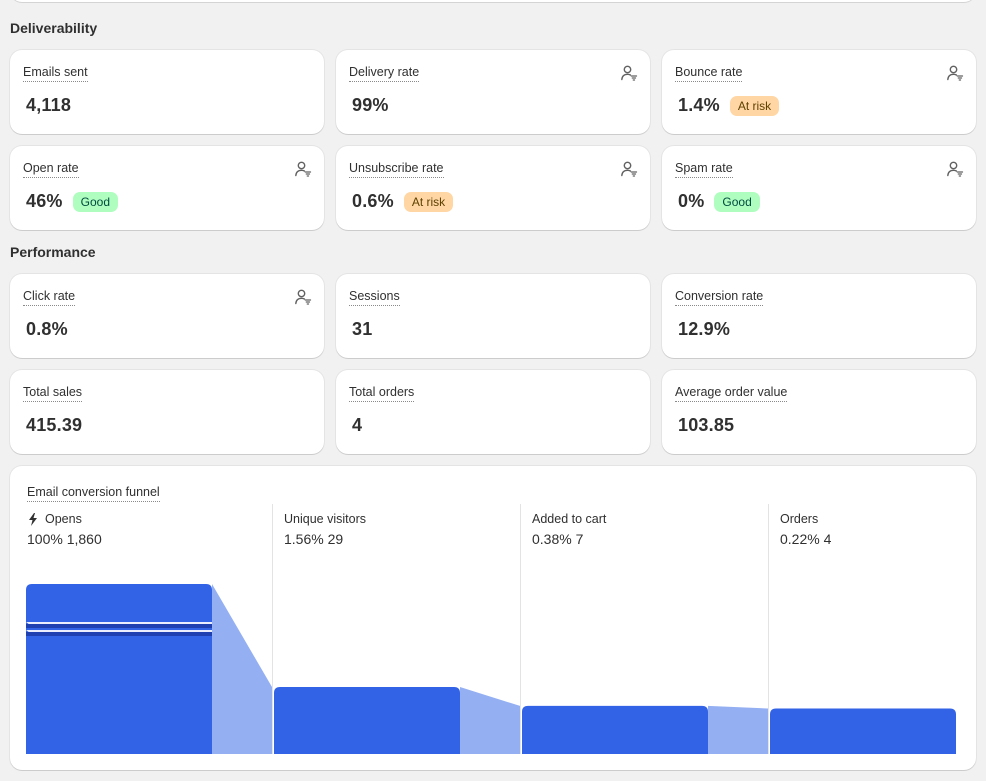 The image size is (986, 781). What do you see at coordinates (93, 493) in the screenshot?
I see `funnel-title: Email conversion funnel` at bounding box center [93, 493].